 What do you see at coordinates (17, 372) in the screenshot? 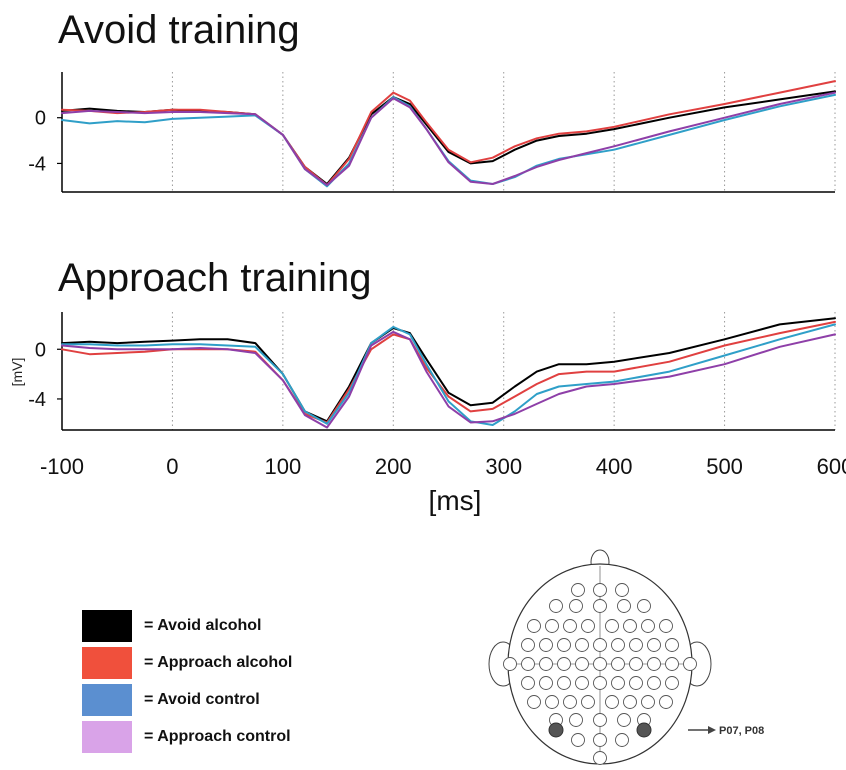
I see `y-axis-label: [mV]` at bounding box center [17, 372].